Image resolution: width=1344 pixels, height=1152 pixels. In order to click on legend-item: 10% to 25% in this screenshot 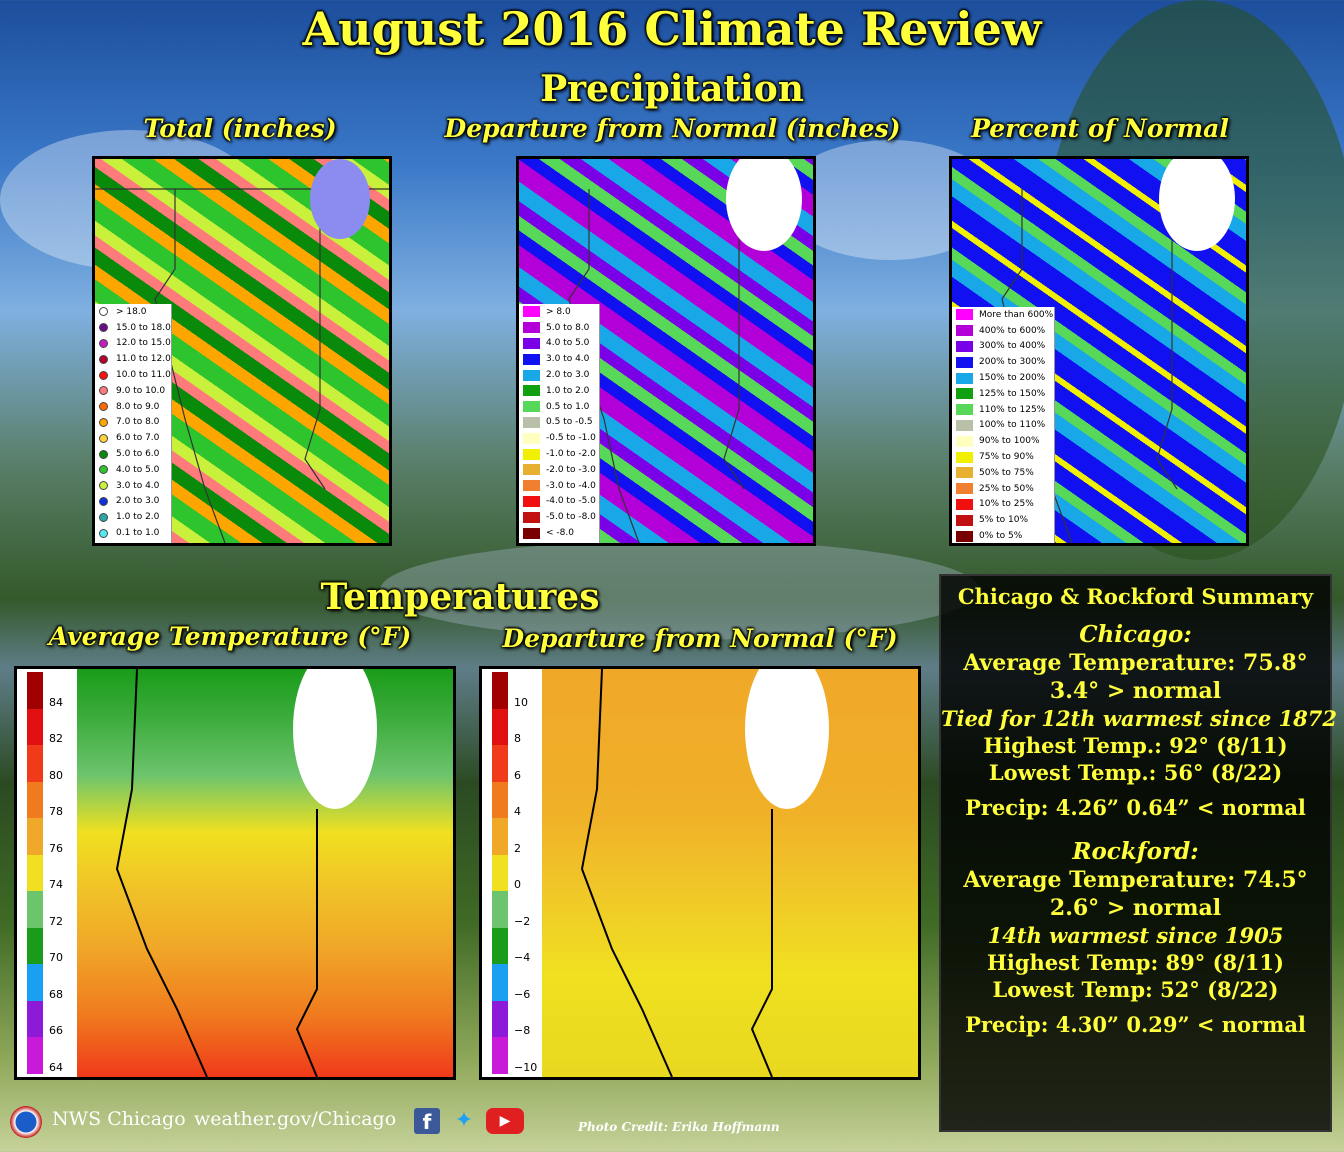, I will do `click(1003, 505)`.